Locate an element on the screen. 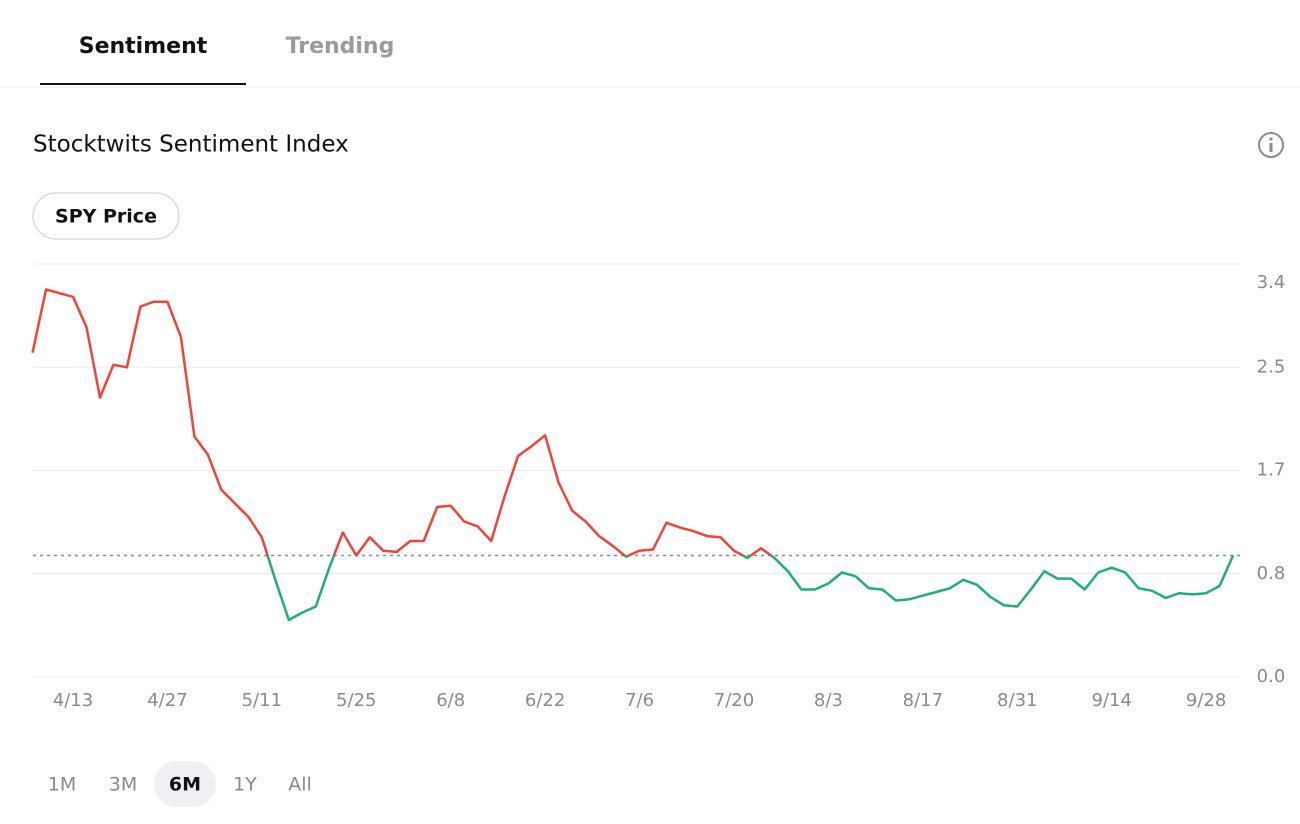  x-tick-label: 8/17 is located at coordinates (923, 700).